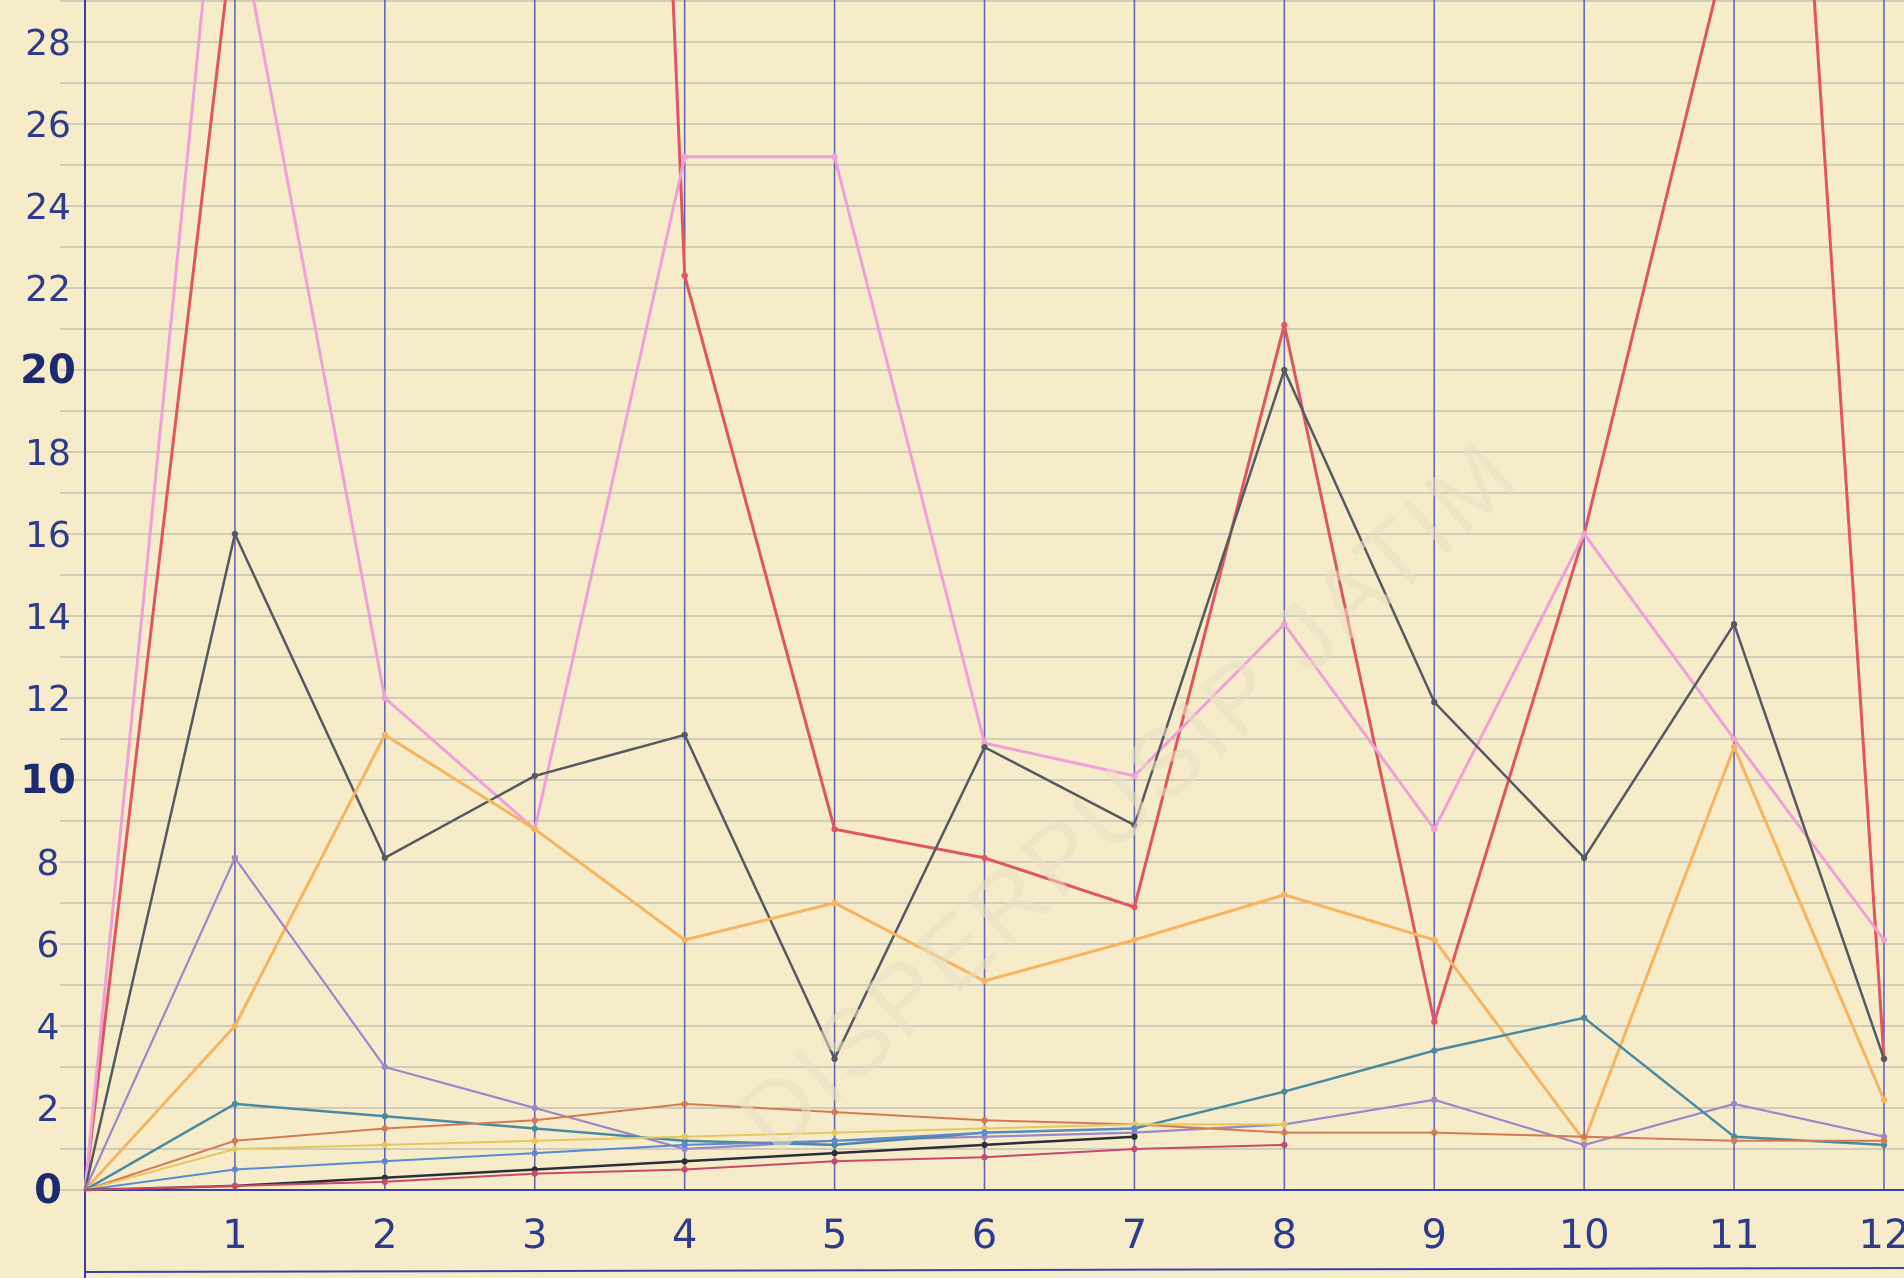 The height and width of the screenshot is (1278, 1904). What do you see at coordinates (234, 1235) in the screenshot?
I see `x-tick-label: 1` at bounding box center [234, 1235].